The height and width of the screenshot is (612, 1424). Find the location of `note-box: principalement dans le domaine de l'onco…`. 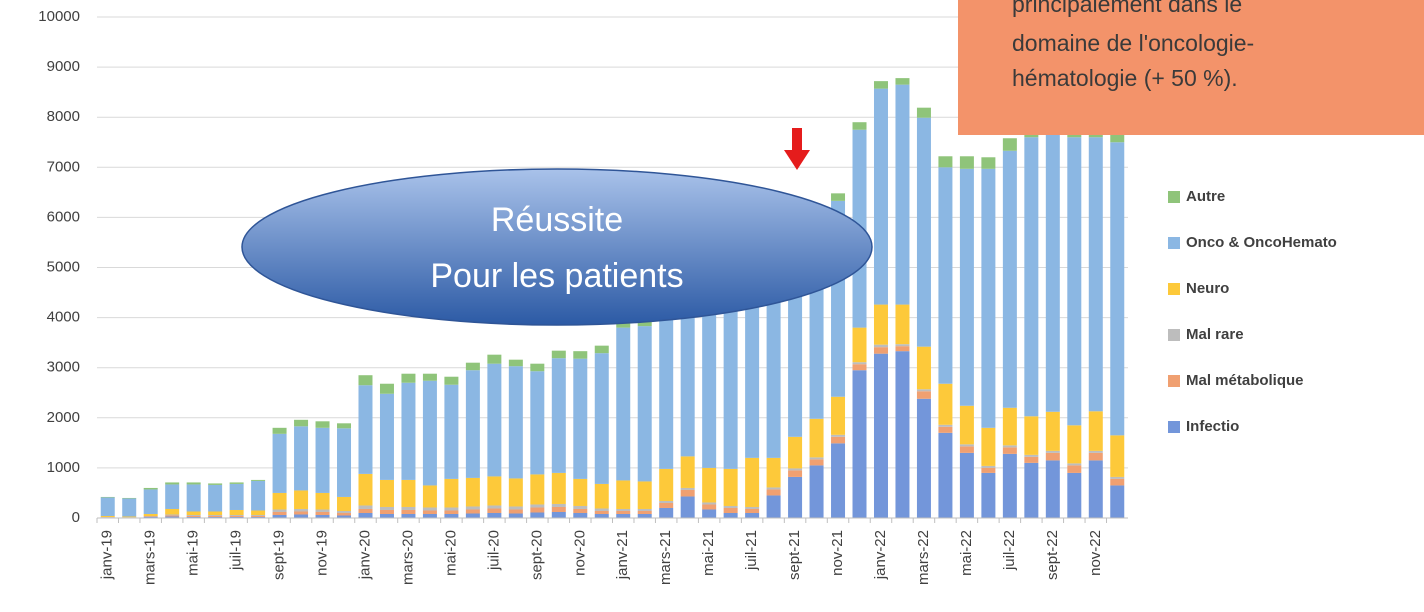

note-box: principalement dans le domaine de l'onco… is located at coordinates (1191, 67).